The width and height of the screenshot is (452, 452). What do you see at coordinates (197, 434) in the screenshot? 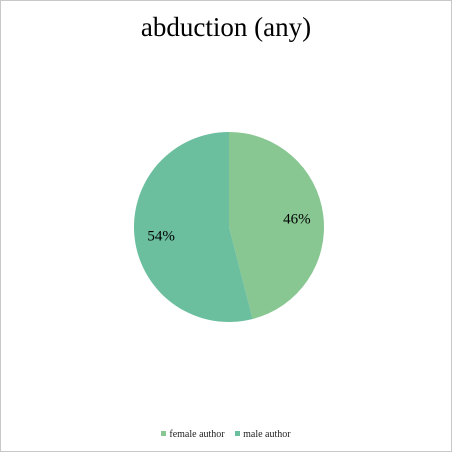
I see `legend-label-female-author: female author` at bounding box center [197, 434].